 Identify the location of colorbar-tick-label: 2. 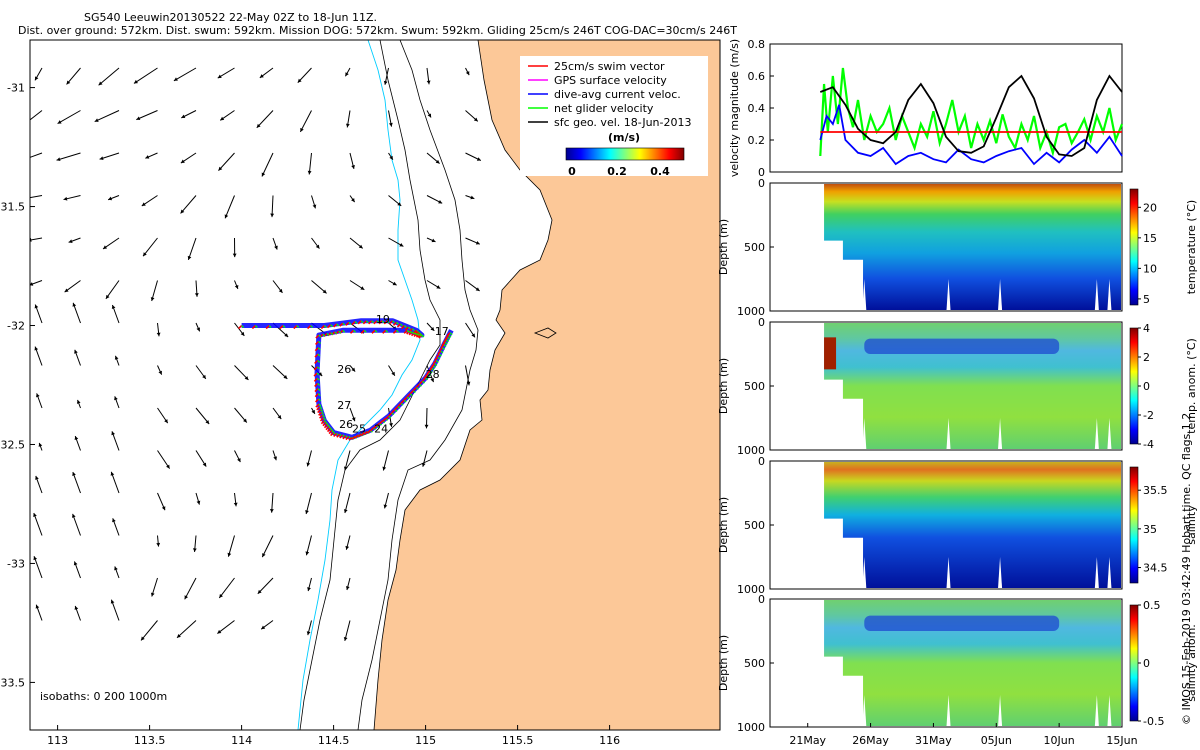
(1146, 357).